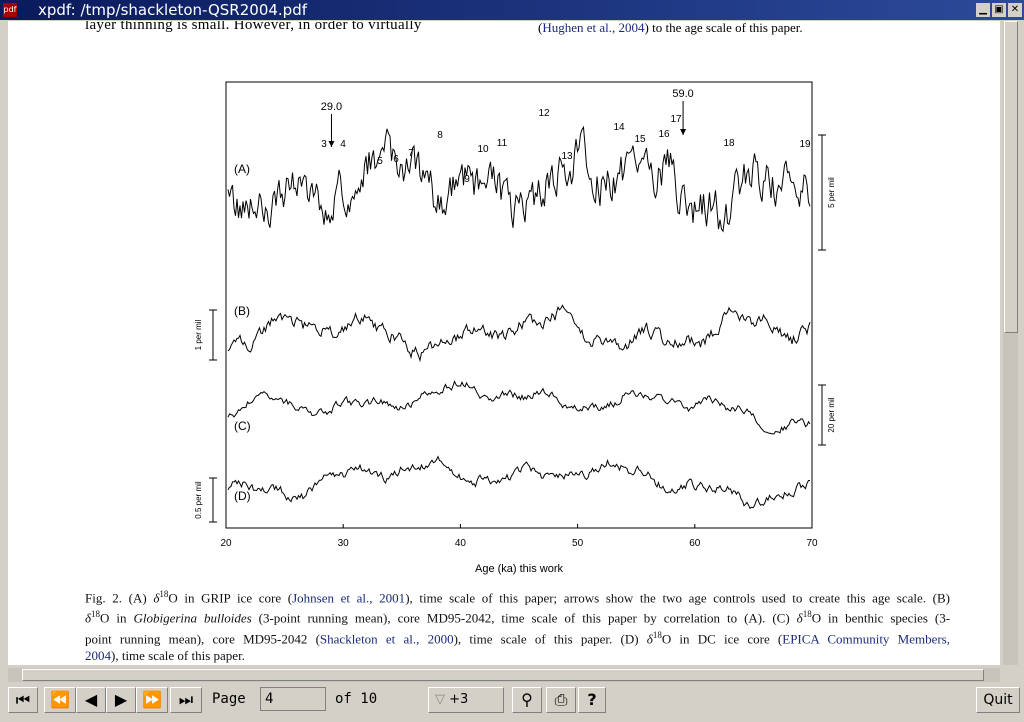  Describe the element at coordinates (866, 638) in the screenshot. I see `citation-link: EPICA Community Members,` at that location.